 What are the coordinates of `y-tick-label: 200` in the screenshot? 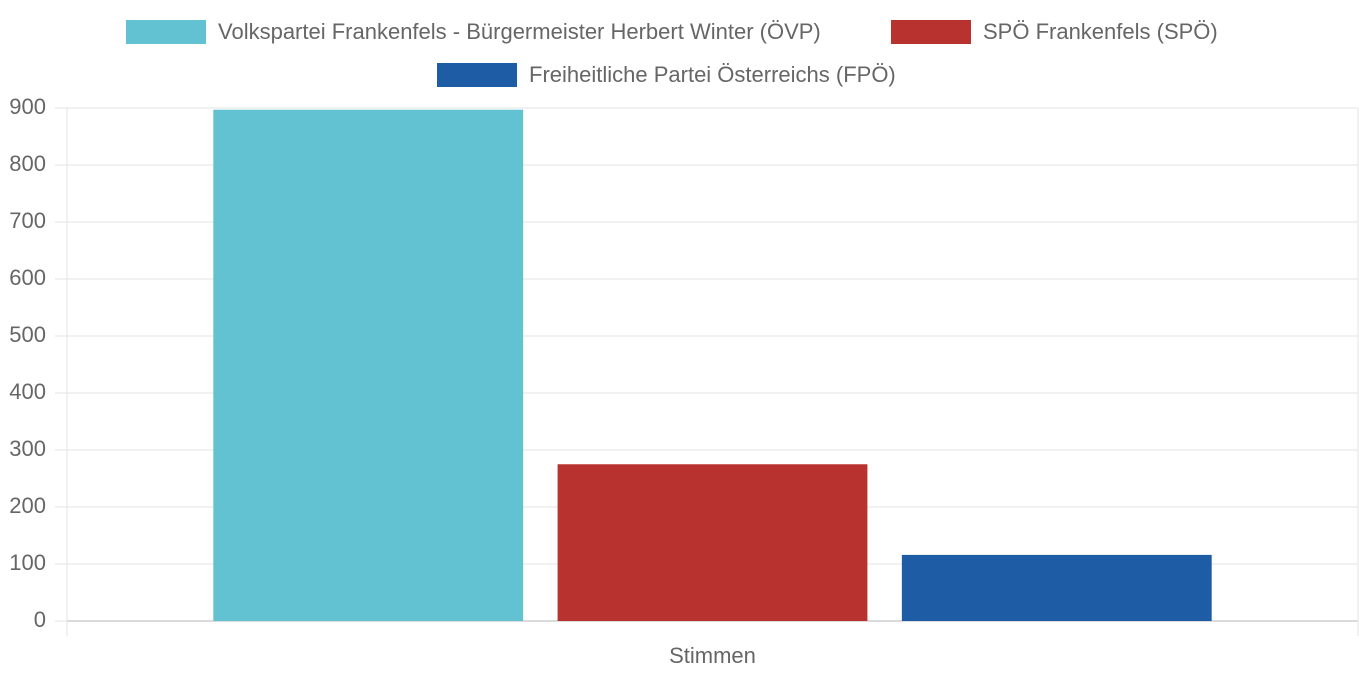 It's located at (27, 505).